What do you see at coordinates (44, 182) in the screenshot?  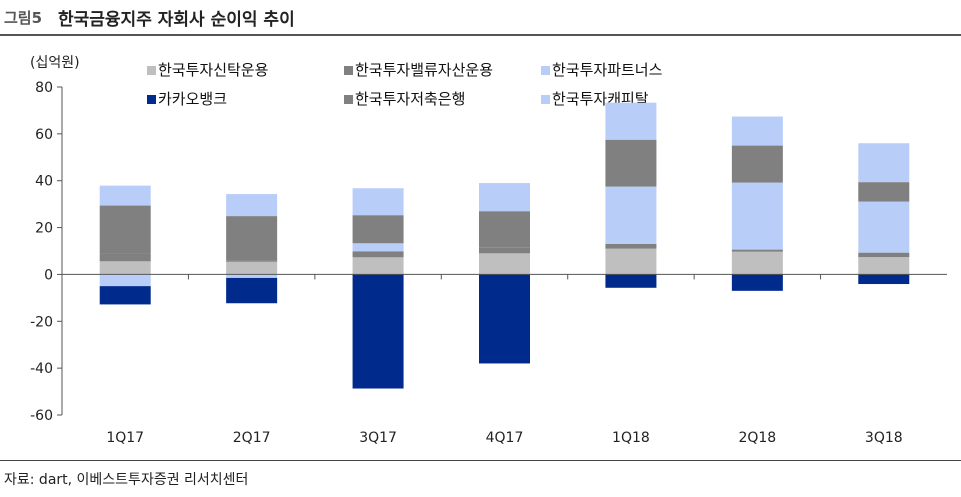 I see `y-tick-label: 40` at bounding box center [44, 182].